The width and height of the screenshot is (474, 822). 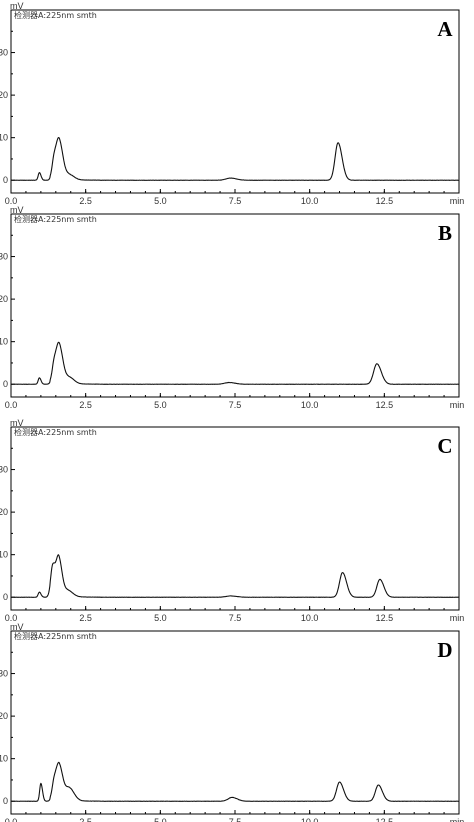 I want to click on panel-letter: A, so click(x=445, y=29).